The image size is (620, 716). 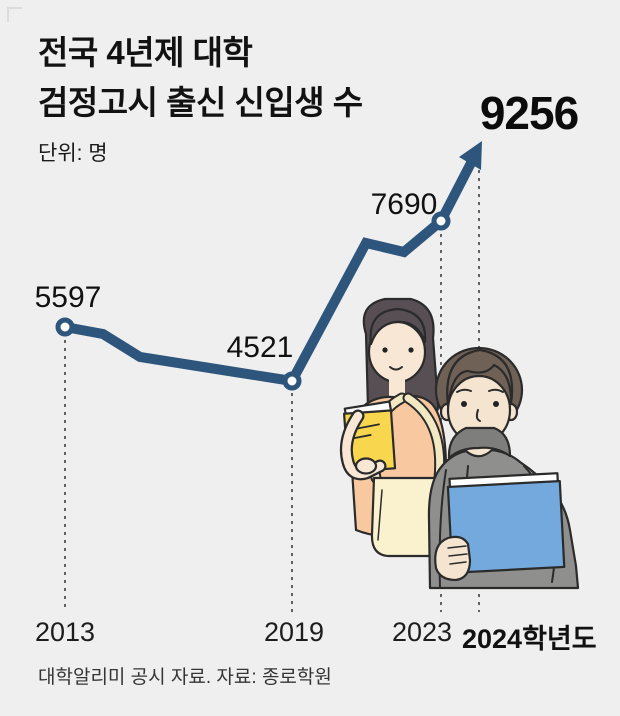 What do you see at coordinates (480, 378) in the screenshot?
I see `male-hair-front` at bounding box center [480, 378].